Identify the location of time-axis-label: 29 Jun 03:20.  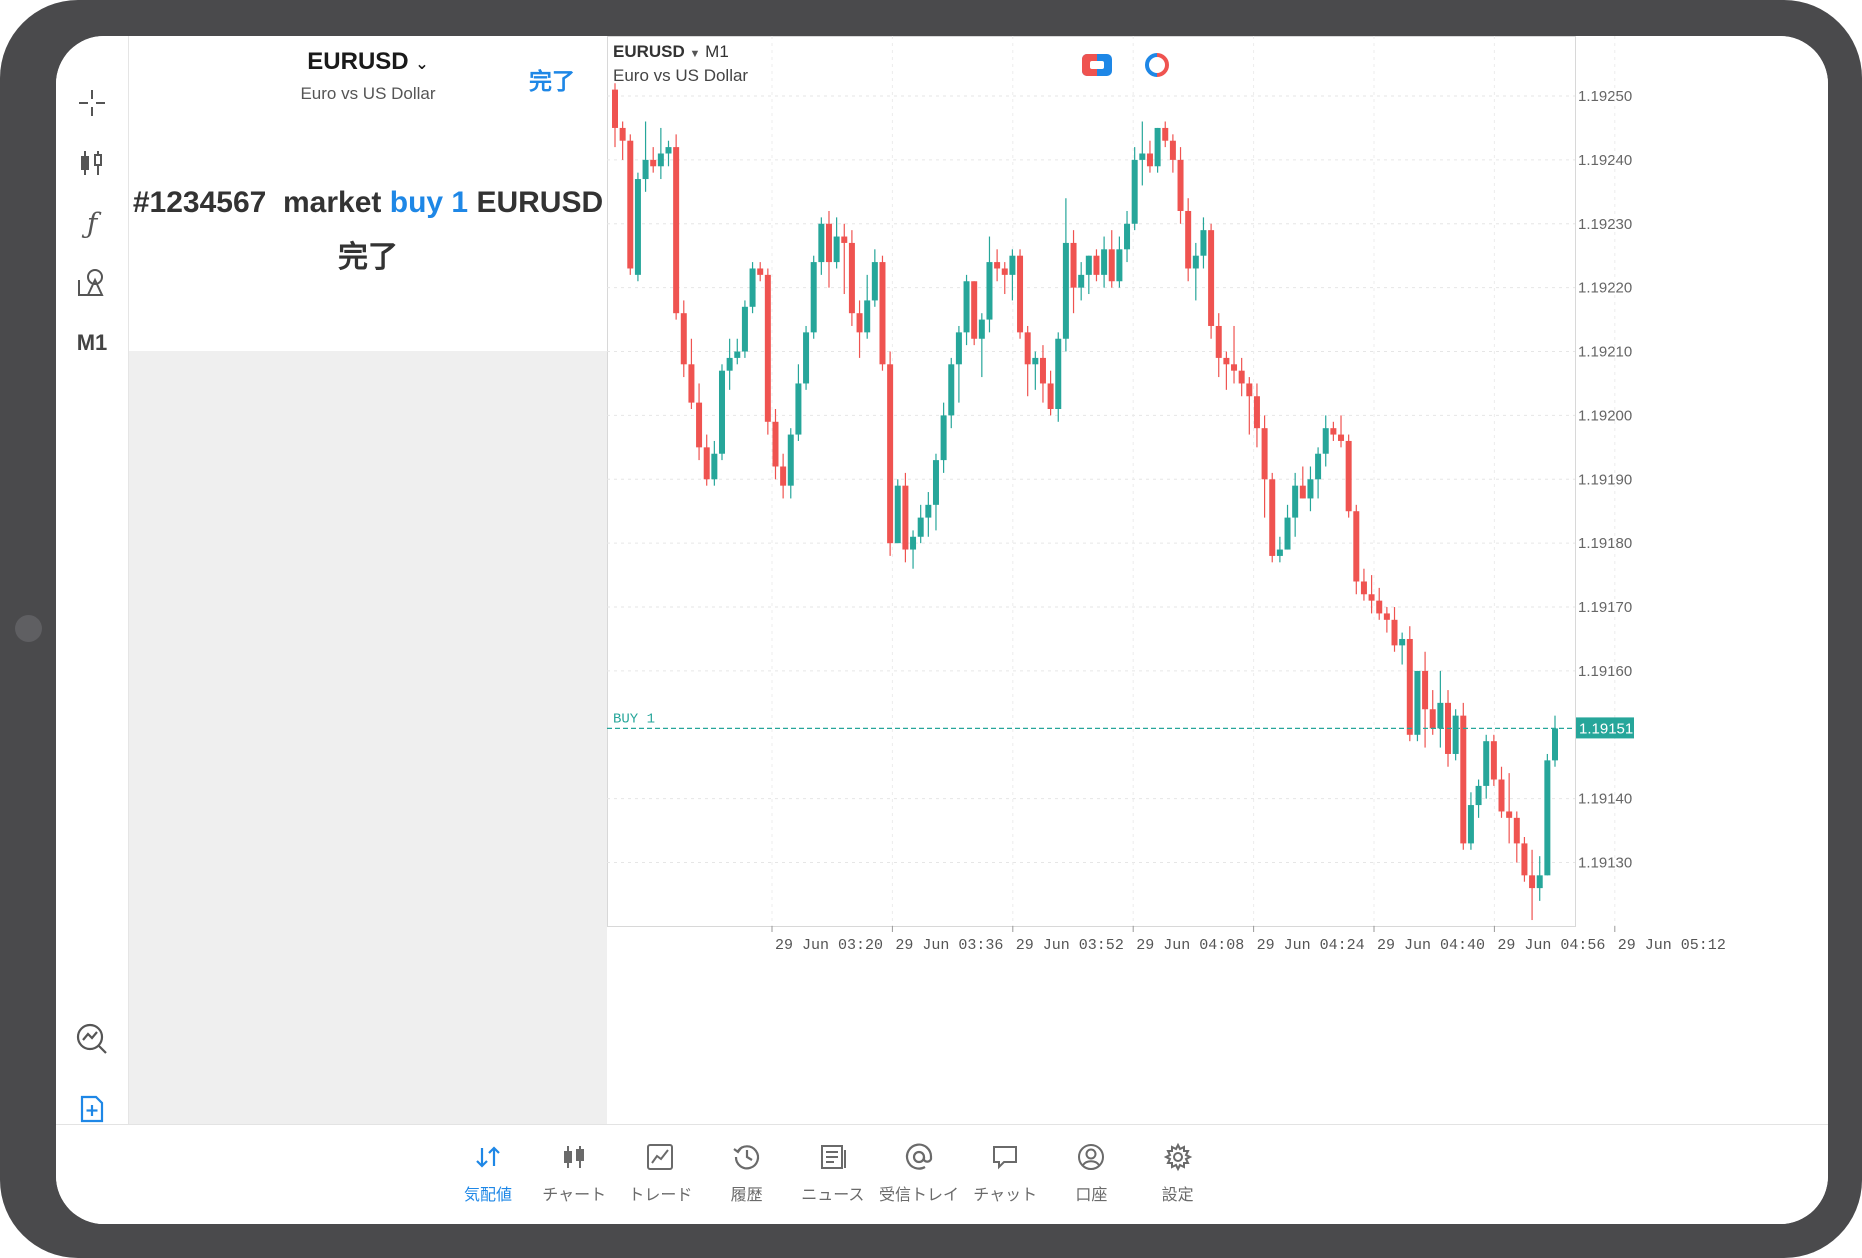
(829, 945).